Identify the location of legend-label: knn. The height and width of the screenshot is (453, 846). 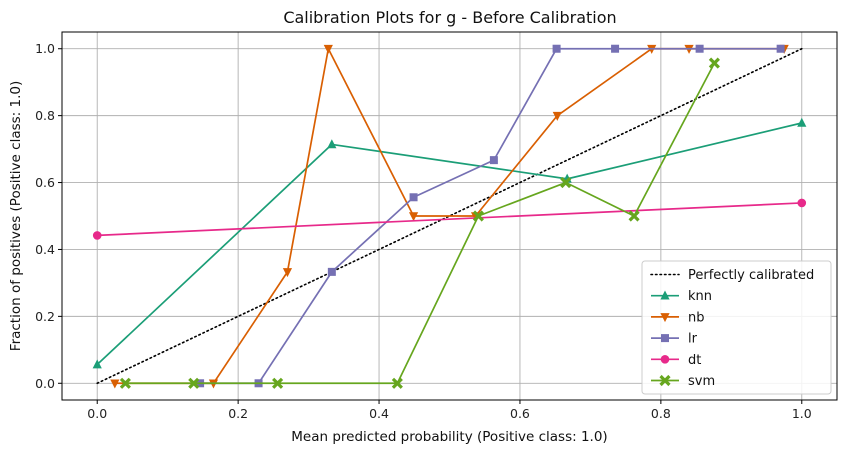
(700, 296).